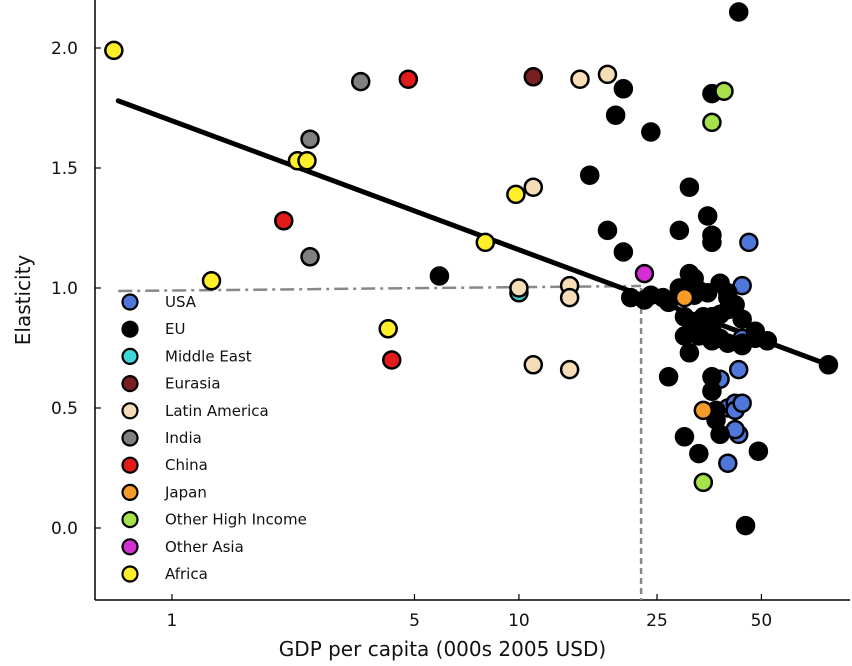 Image resolution: width=852 pixels, height=666 pixels. I want to click on legend-marker-other-high-income, so click(130, 519).